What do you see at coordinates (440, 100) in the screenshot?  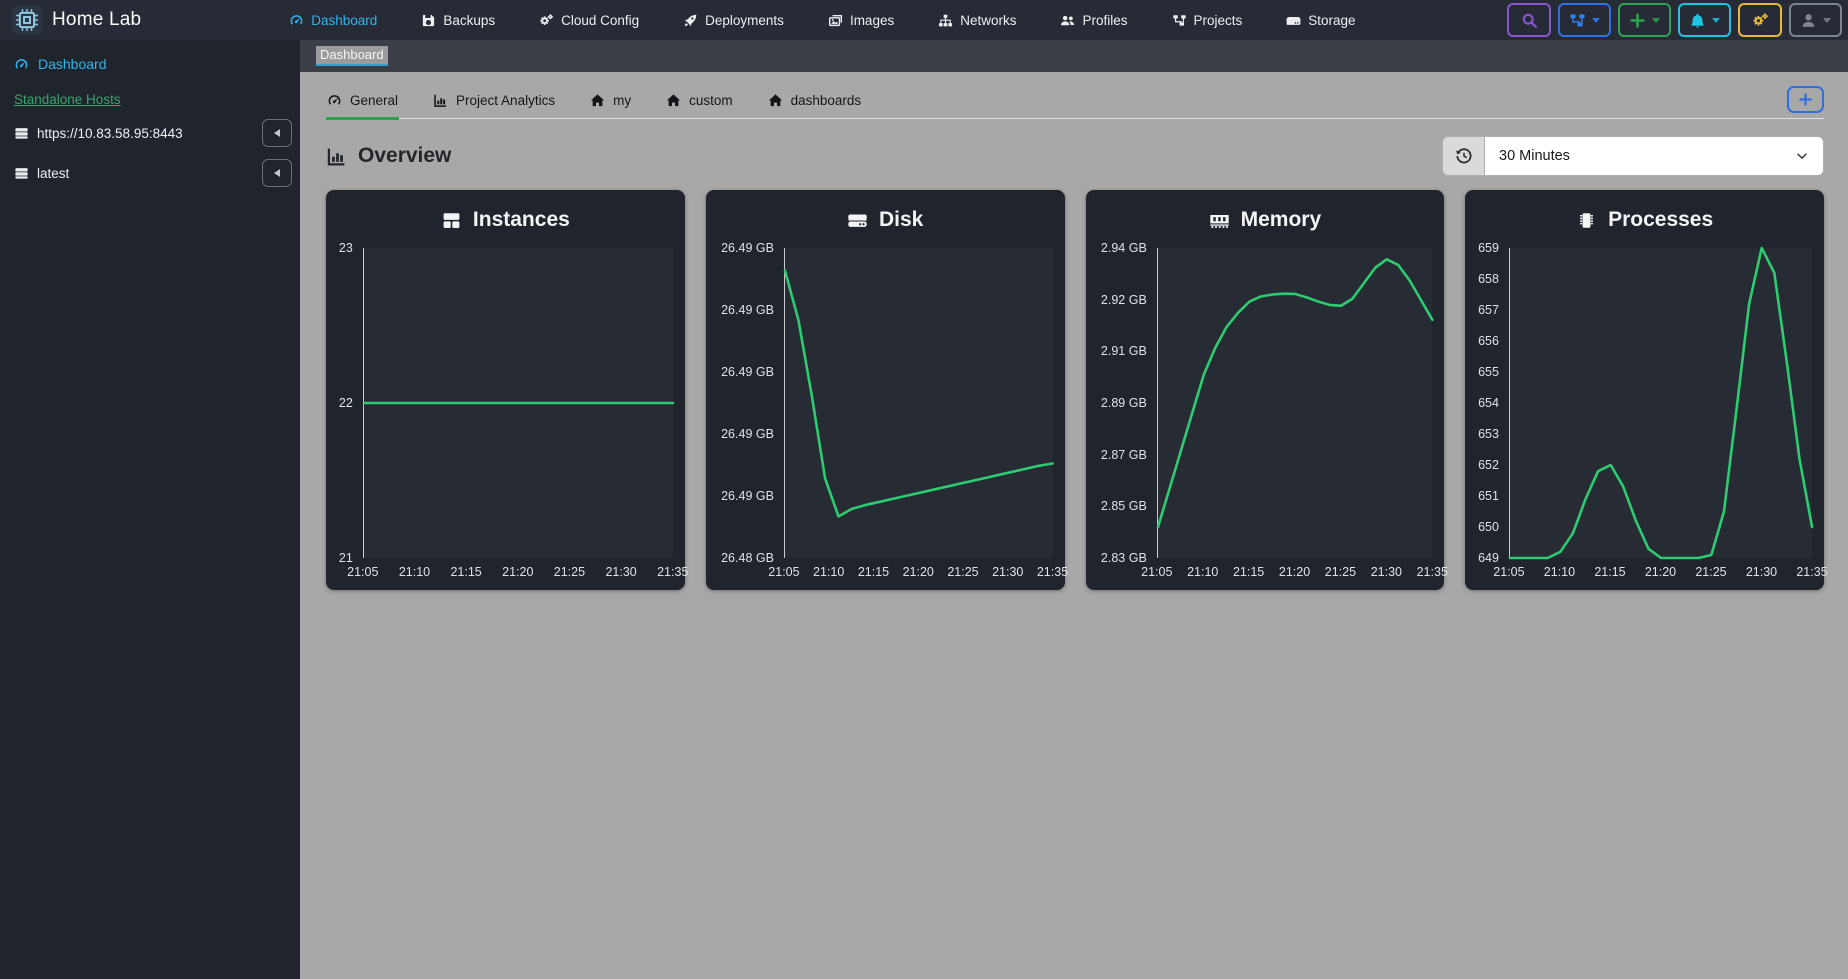 I see `chart-column-icon` at bounding box center [440, 100].